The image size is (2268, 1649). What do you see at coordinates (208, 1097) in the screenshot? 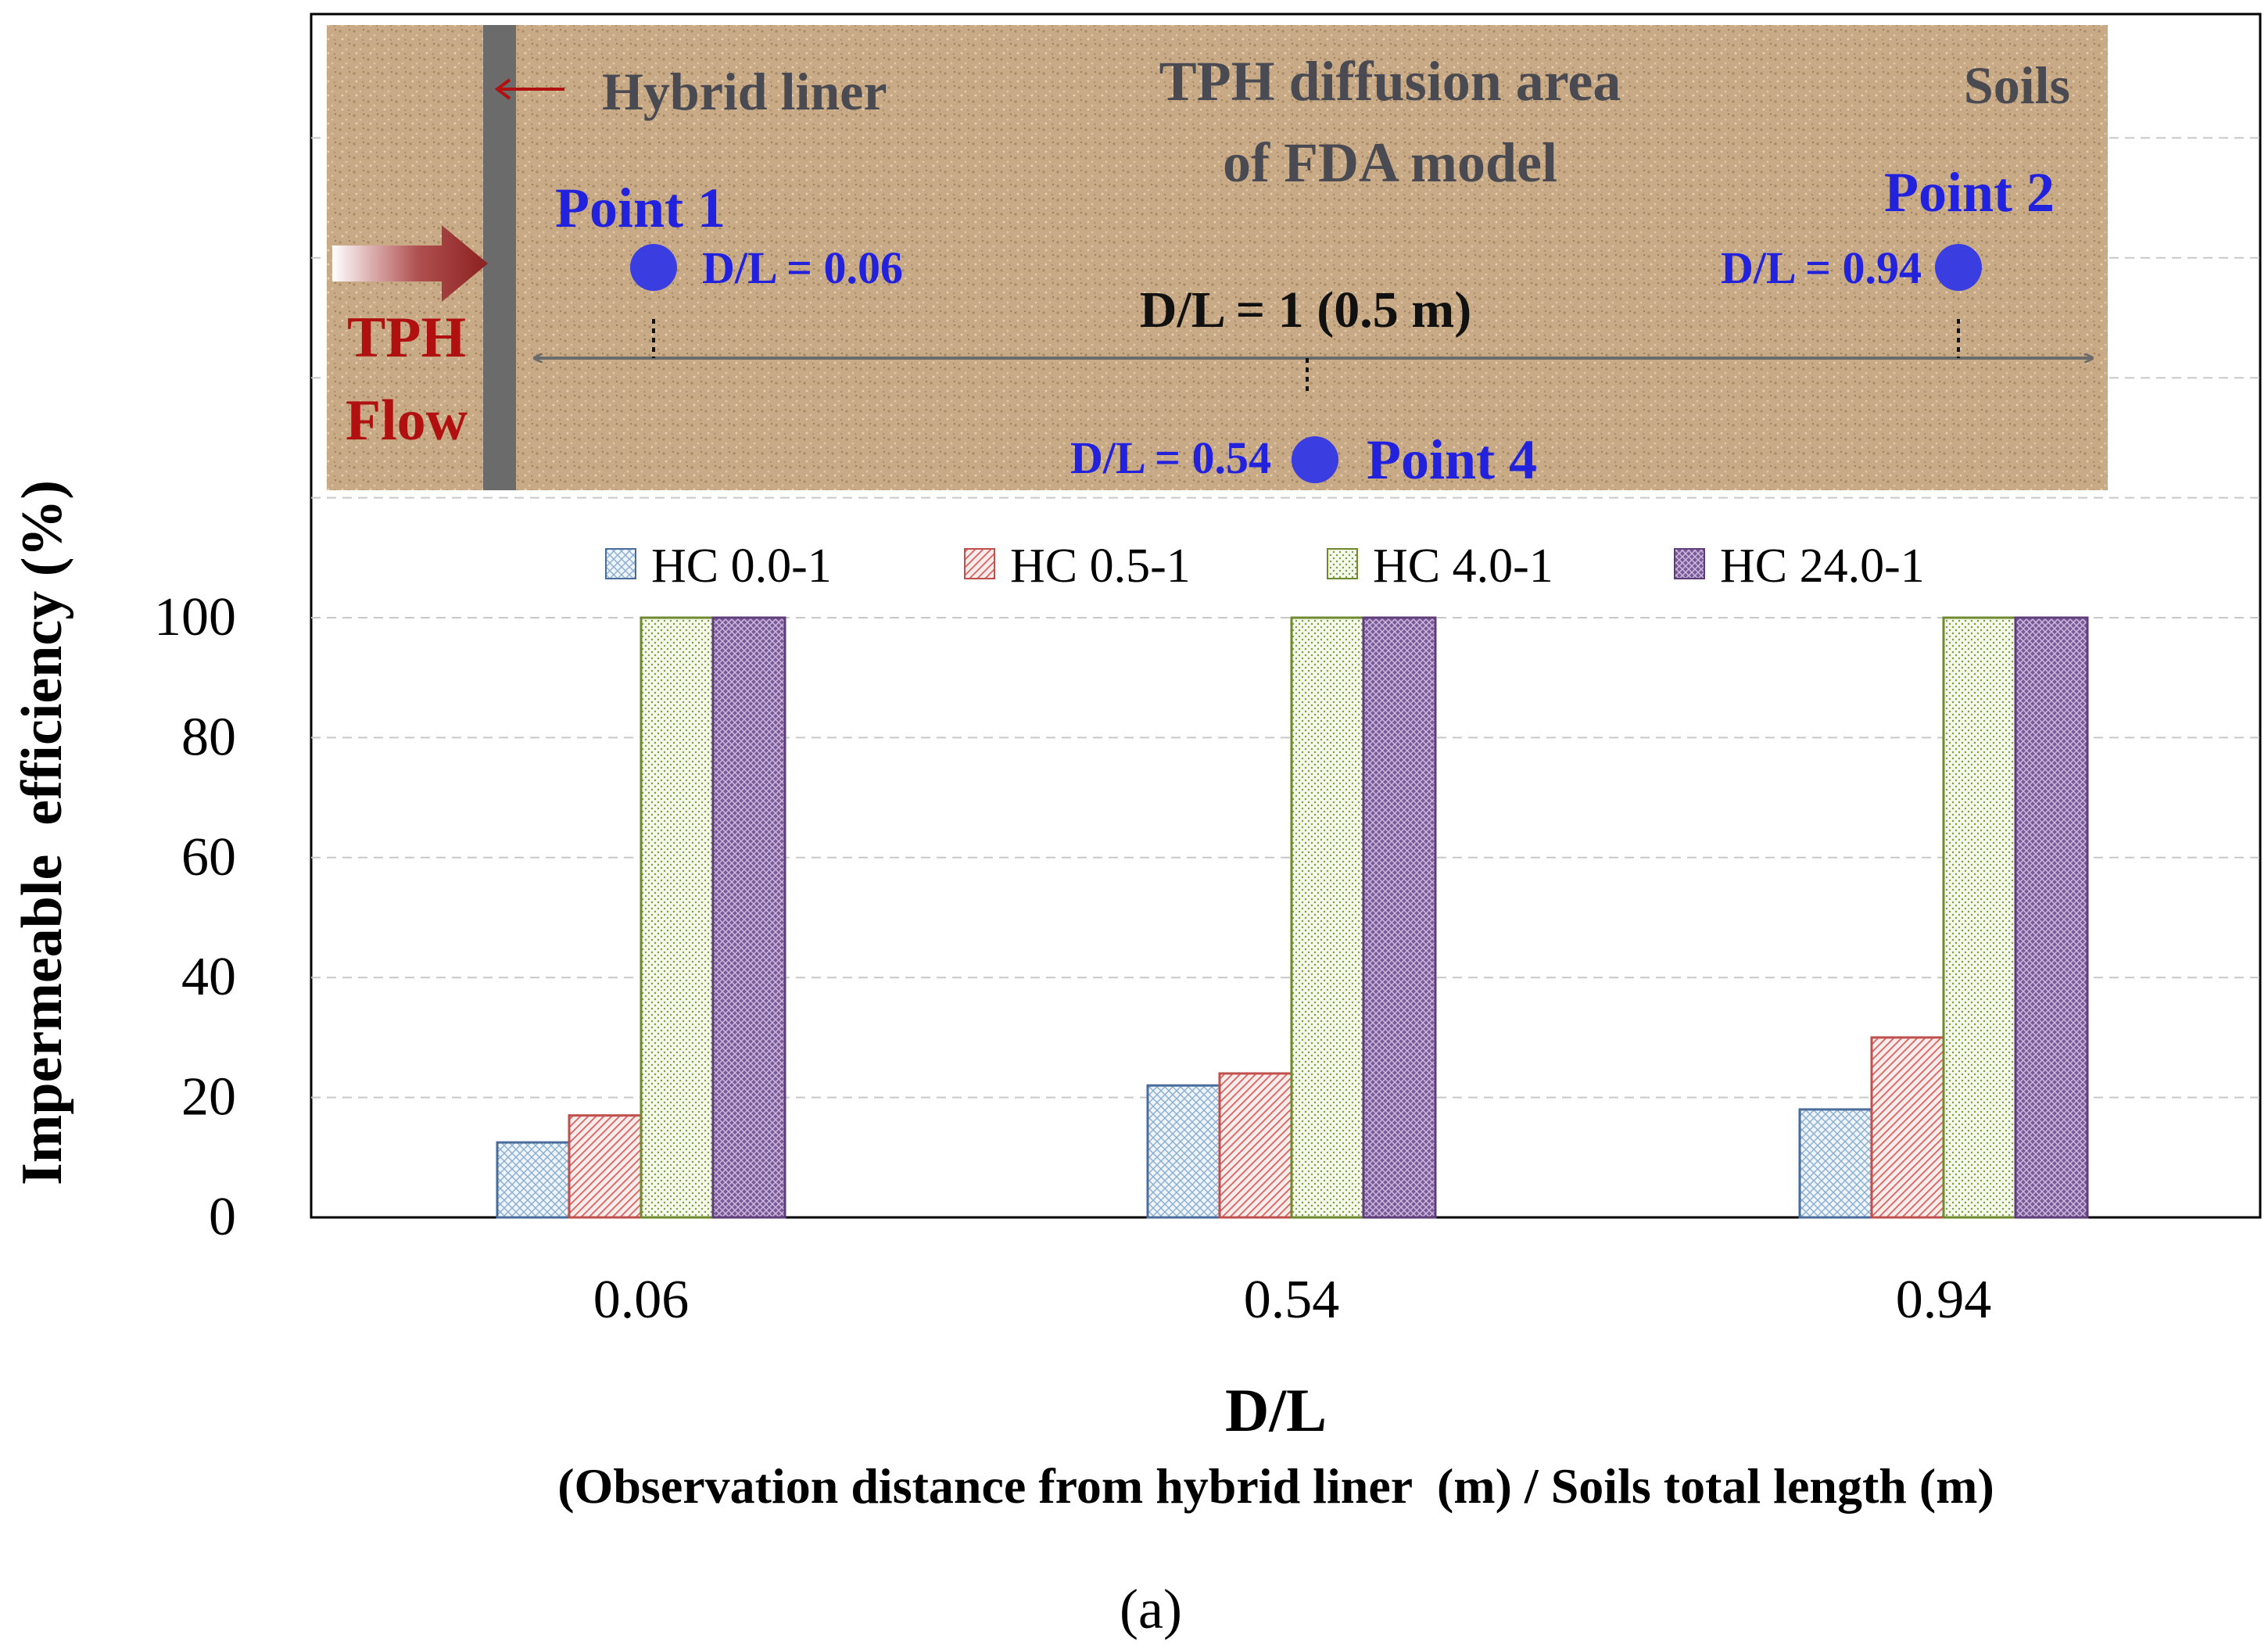
I see `y-tick-label-1: 20` at bounding box center [208, 1097].